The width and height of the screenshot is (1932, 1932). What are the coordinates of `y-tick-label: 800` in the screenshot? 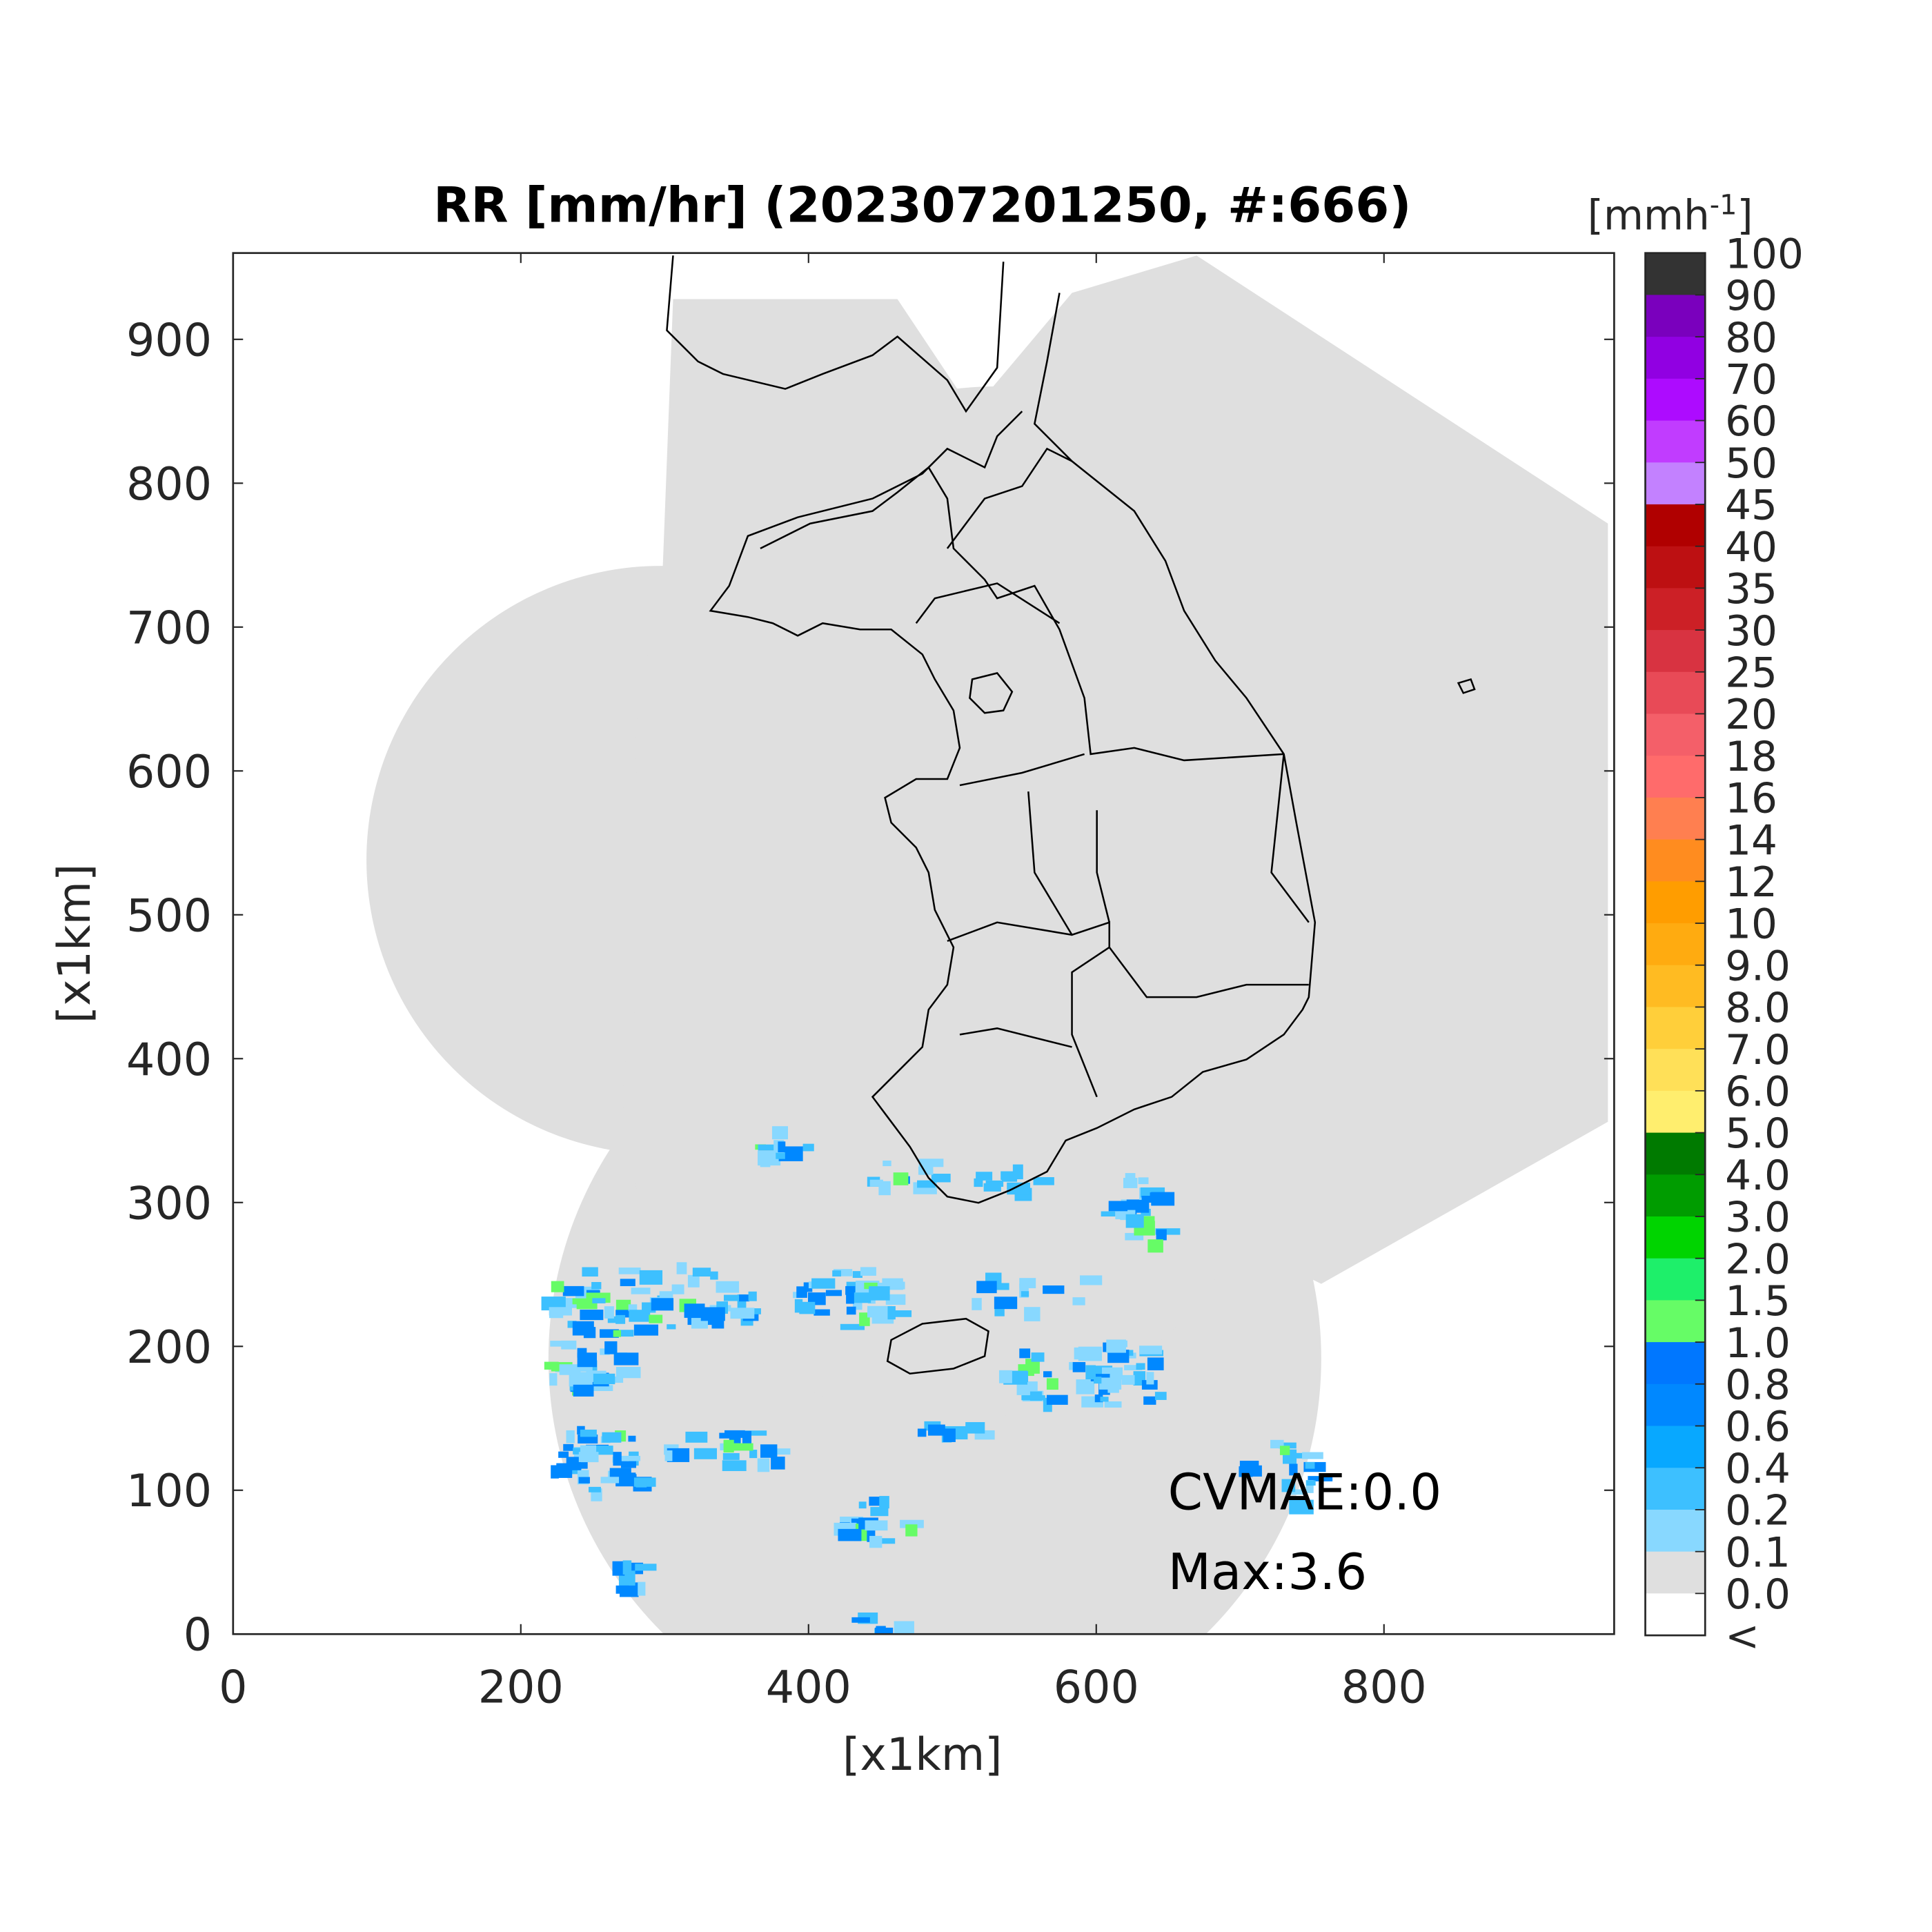 It's located at (169, 485).